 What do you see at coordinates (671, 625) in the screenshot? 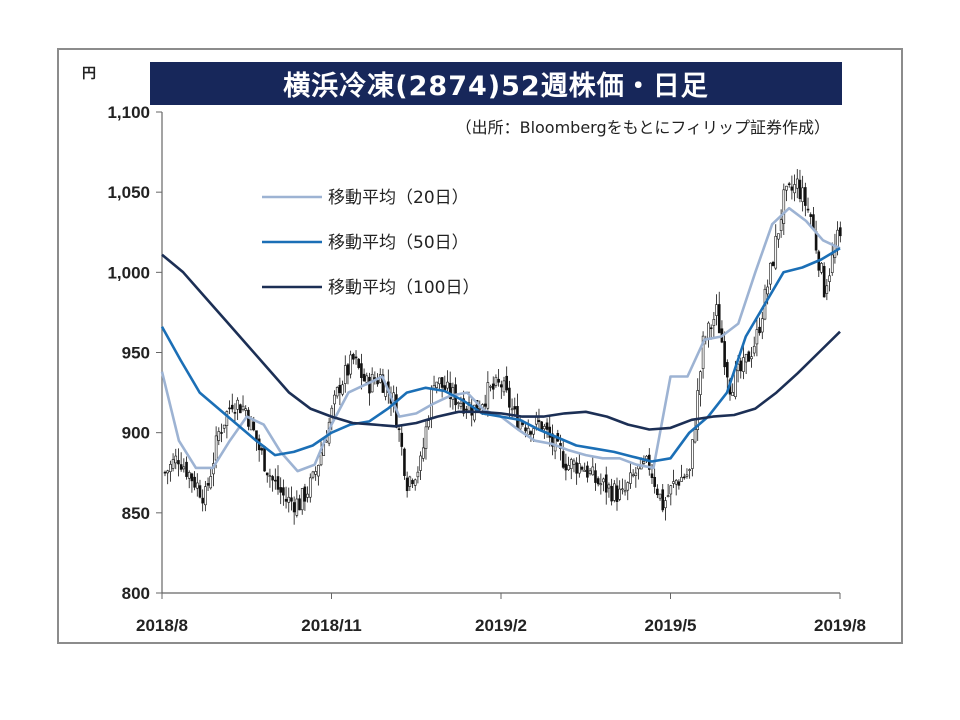
I see `x-tick-label: 2019/5` at bounding box center [671, 625].